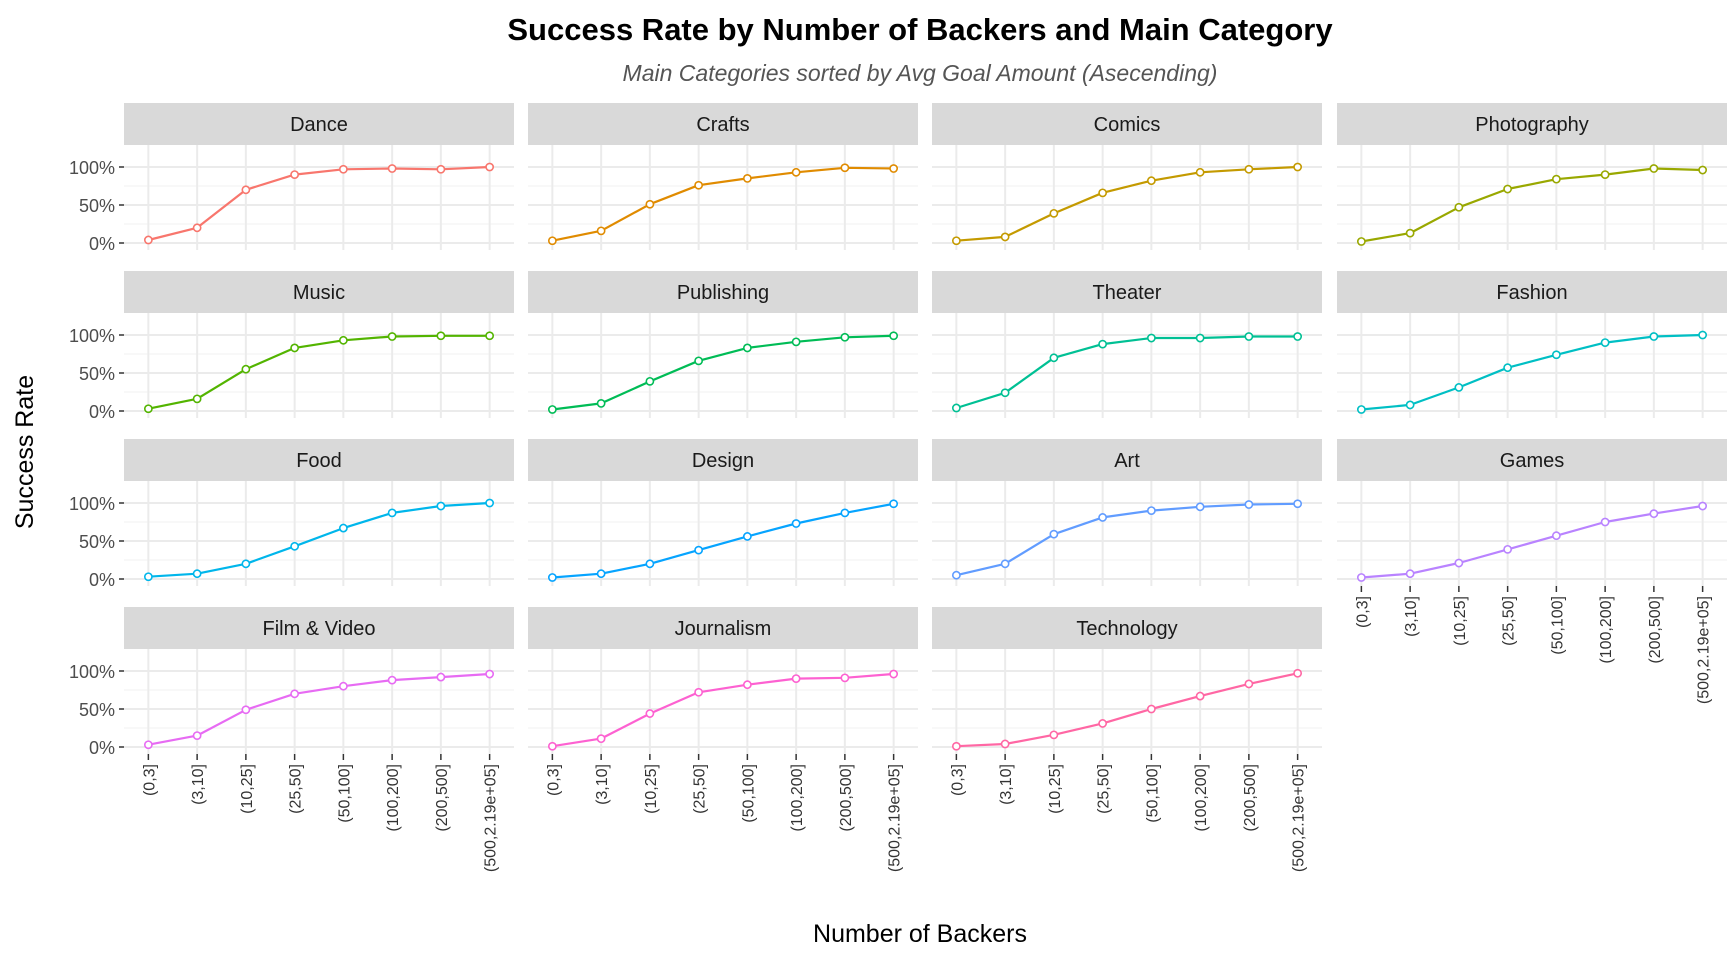  Describe the element at coordinates (319, 460) in the screenshot. I see `facet-strip-food` at that location.